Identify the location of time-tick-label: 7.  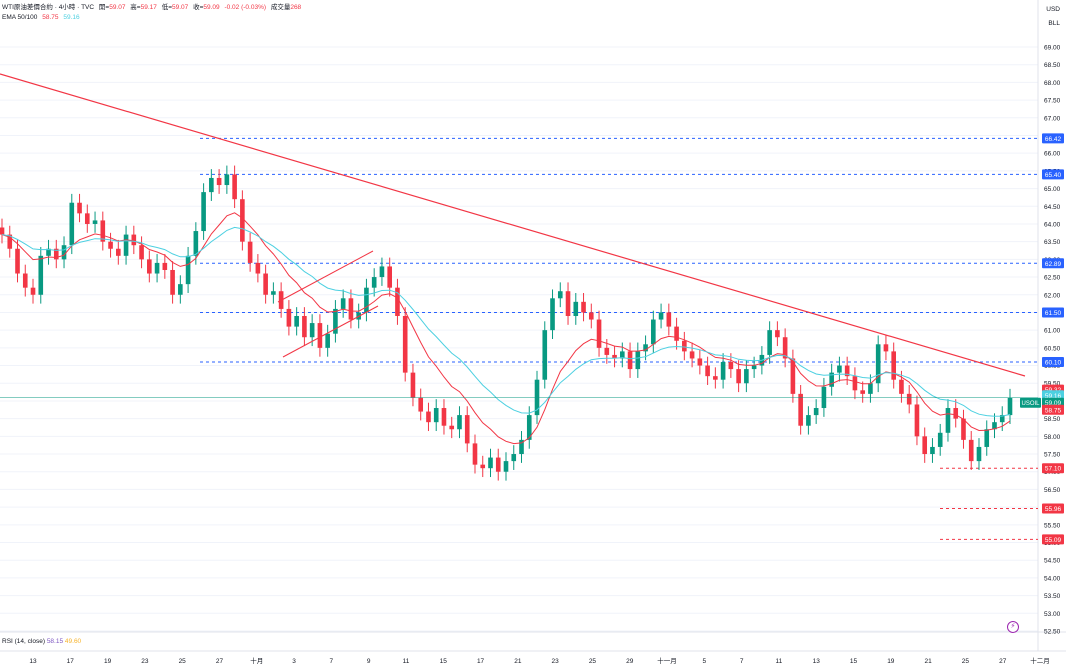
(742, 661).